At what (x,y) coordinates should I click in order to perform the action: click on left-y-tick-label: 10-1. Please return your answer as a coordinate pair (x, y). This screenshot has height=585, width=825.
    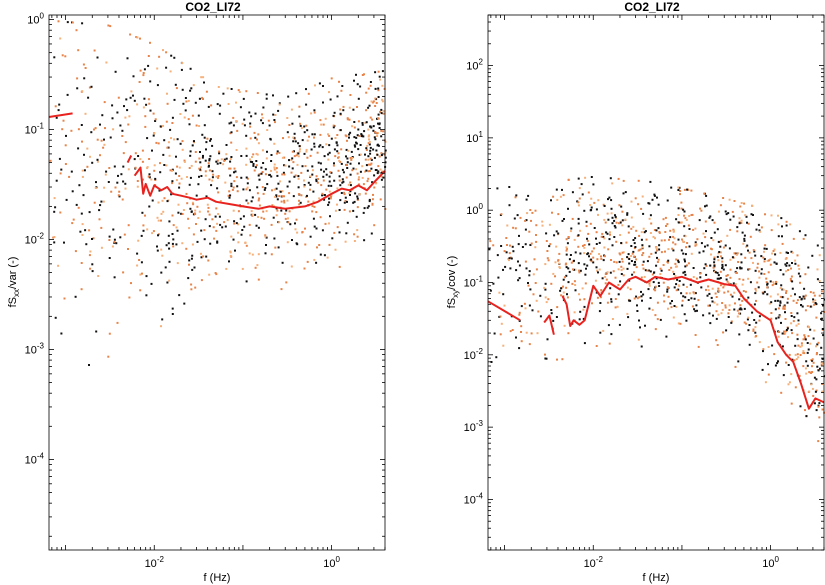
    Looking at the image, I should click on (35, 129).